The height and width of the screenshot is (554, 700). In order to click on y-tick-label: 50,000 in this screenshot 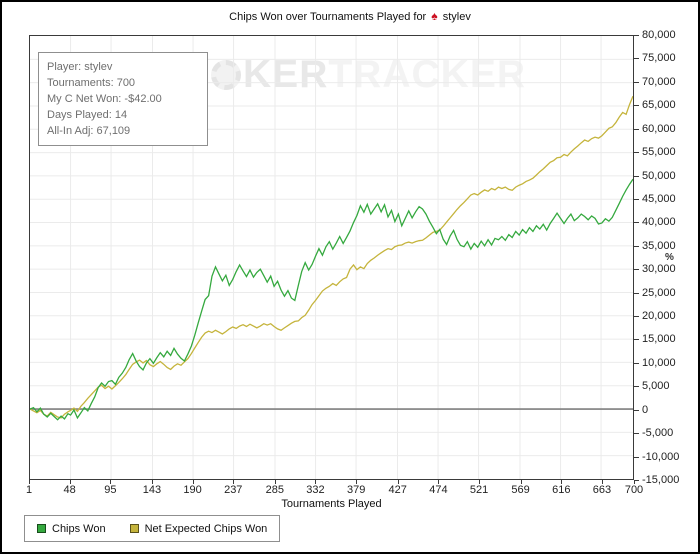, I will do `click(659, 175)`.